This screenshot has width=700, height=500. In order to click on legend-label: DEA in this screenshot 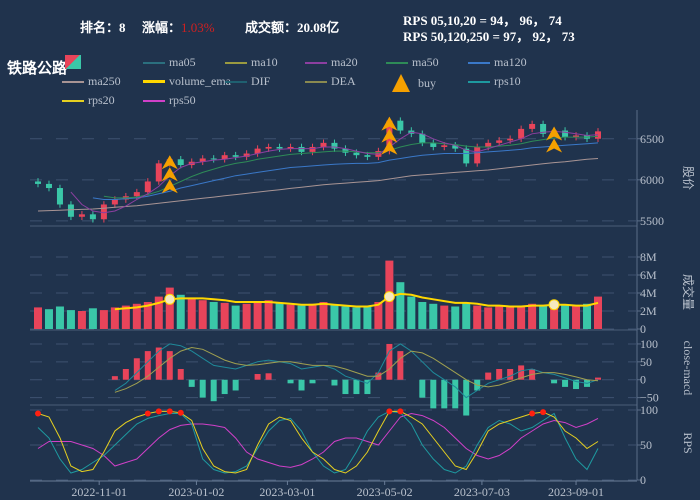, I will do `click(343, 81)`.